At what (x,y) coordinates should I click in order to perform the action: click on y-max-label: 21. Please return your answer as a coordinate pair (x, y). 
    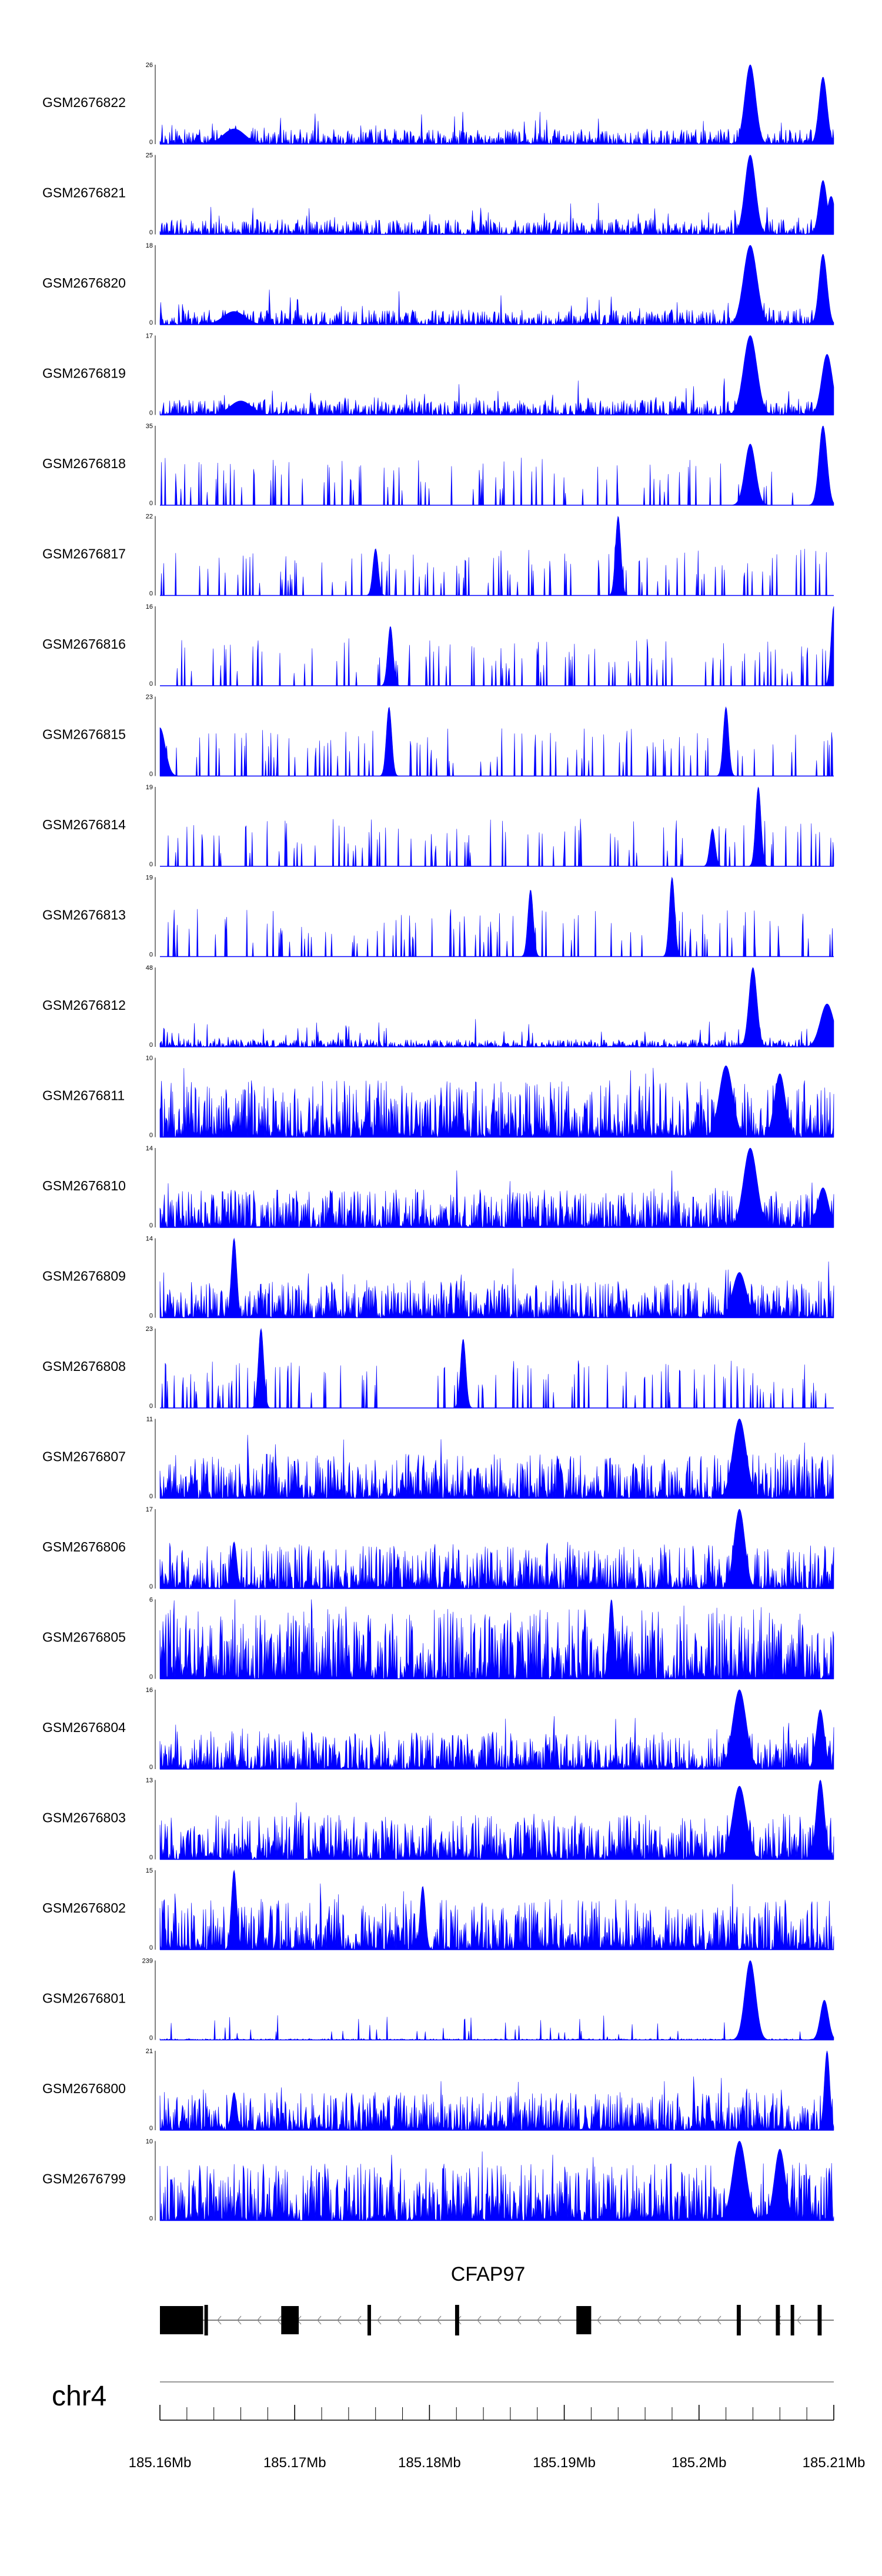
    Looking at the image, I should click on (149, 2051).